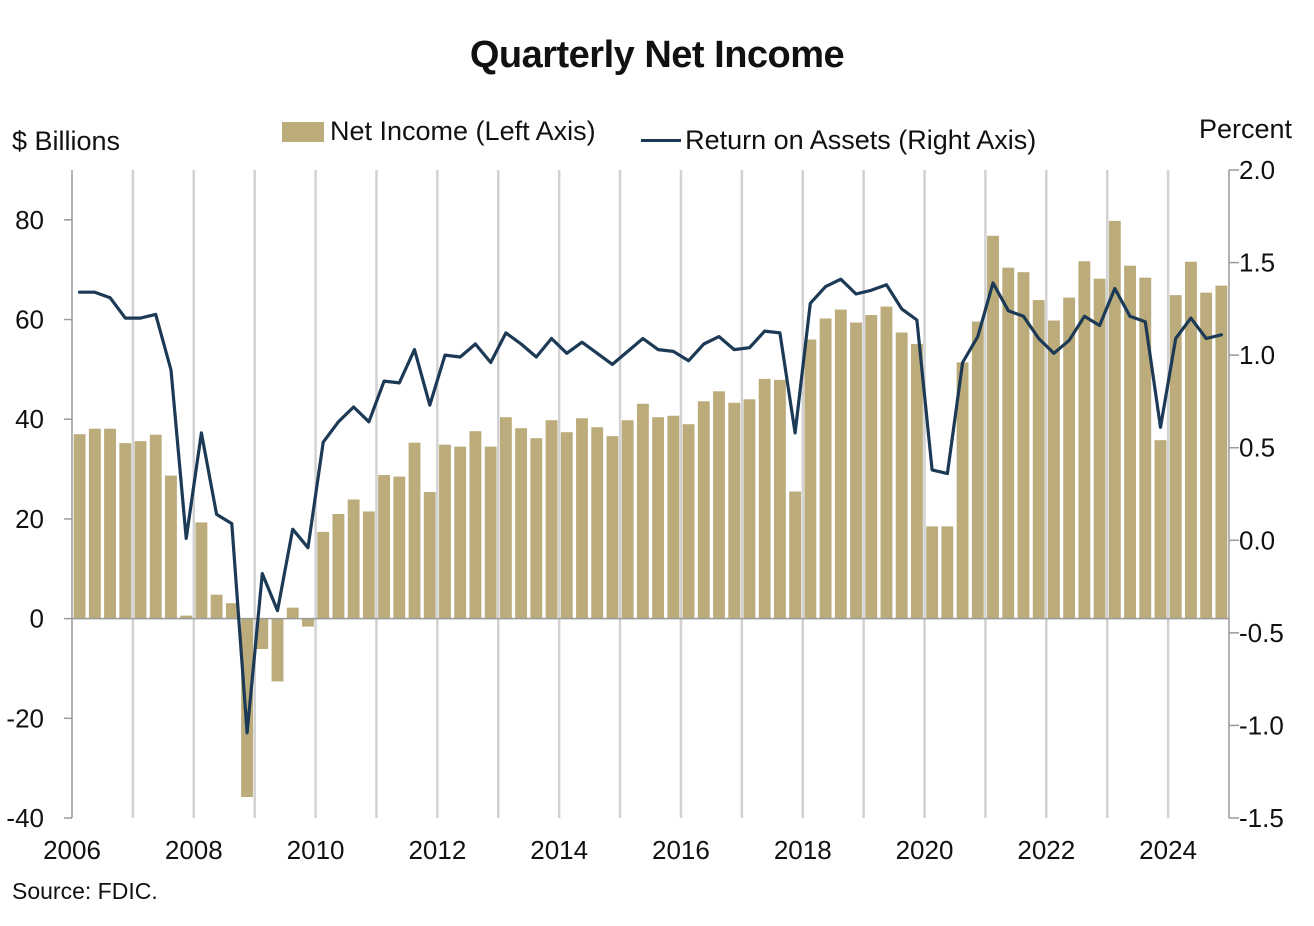  What do you see at coordinates (29, 220) in the screenshot?
I see `left-axis-tick-label: 80` at bounding box center [29, 220].